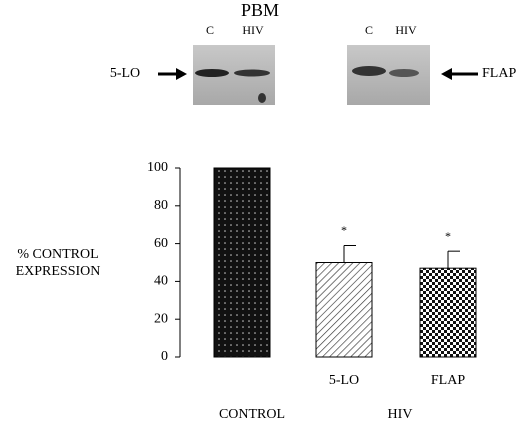 The width and height of the screenshot is (520, 422). What do you see at coordinates (125, 73) in the screenshot?
I see `blot-label: 5-LO` at bounding box center [125, 73].